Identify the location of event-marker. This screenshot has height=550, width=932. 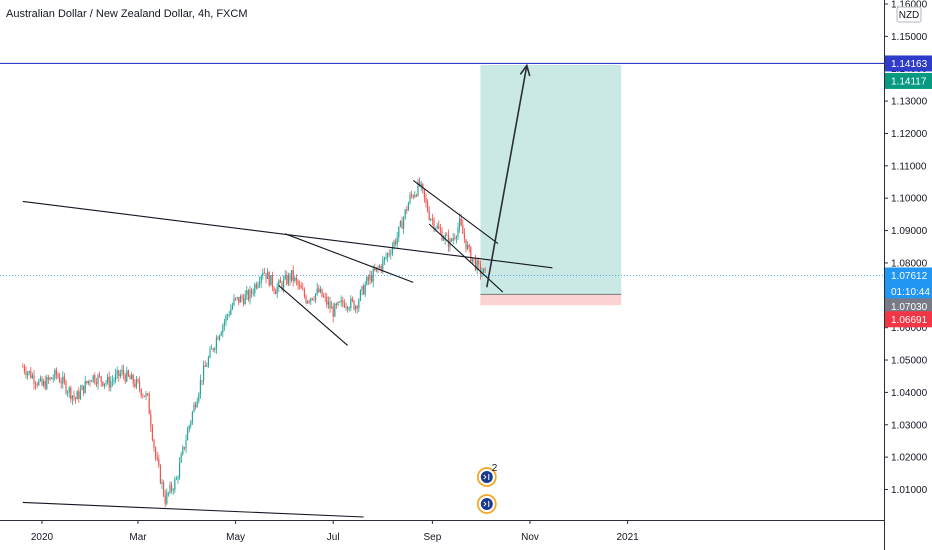
(486, 504).